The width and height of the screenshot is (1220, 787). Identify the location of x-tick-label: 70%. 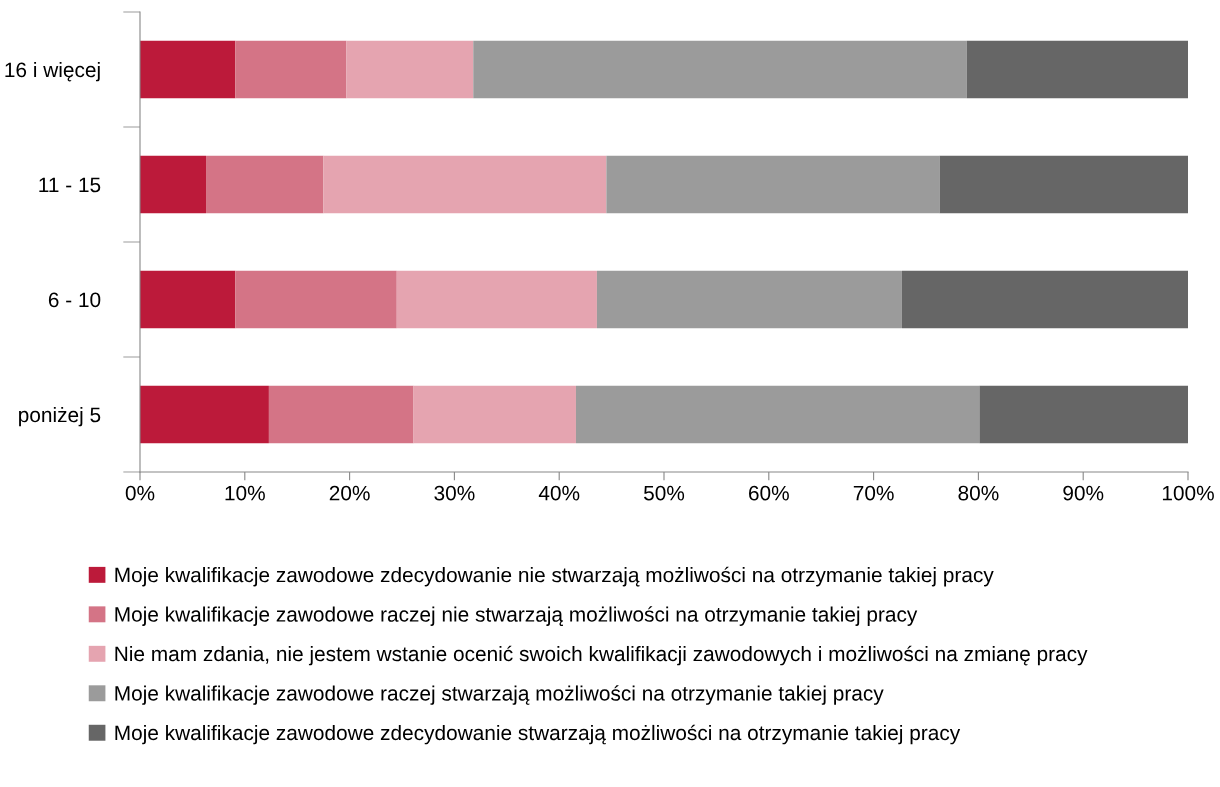
(873, 493).